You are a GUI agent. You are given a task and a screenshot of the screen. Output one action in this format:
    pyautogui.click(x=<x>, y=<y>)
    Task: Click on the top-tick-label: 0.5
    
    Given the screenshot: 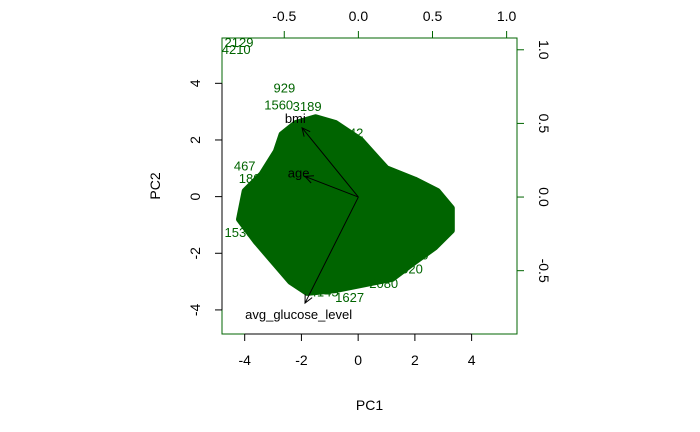 What is the action you would take?
    pyautogui.click(x=433, y=16)
    